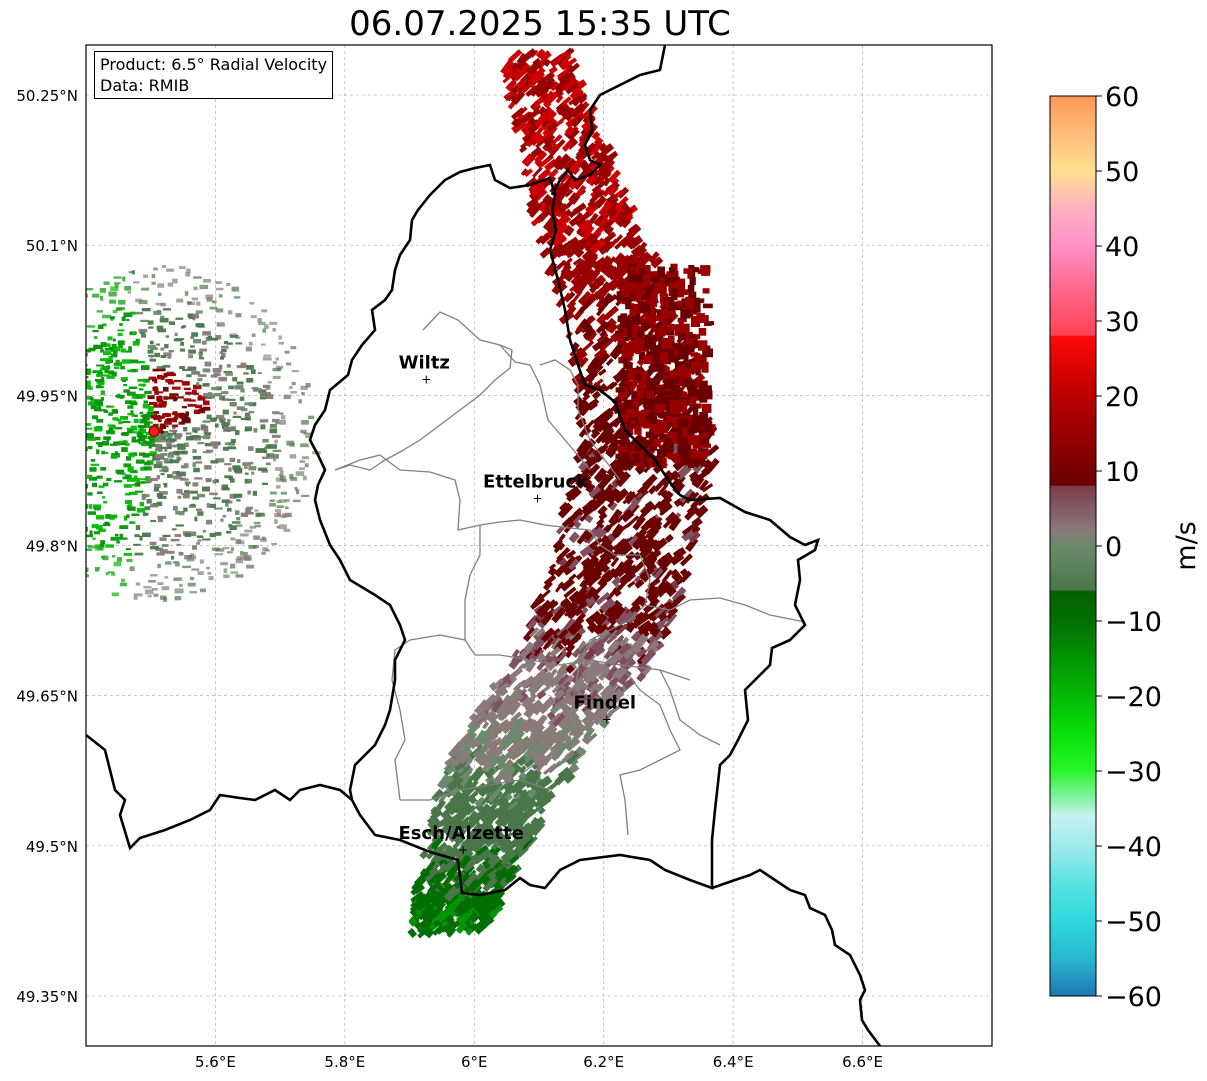  Describe the element at coordinates (474, 1062) in the screenshot. I see `lon-tick-label: 6°E` at that location.